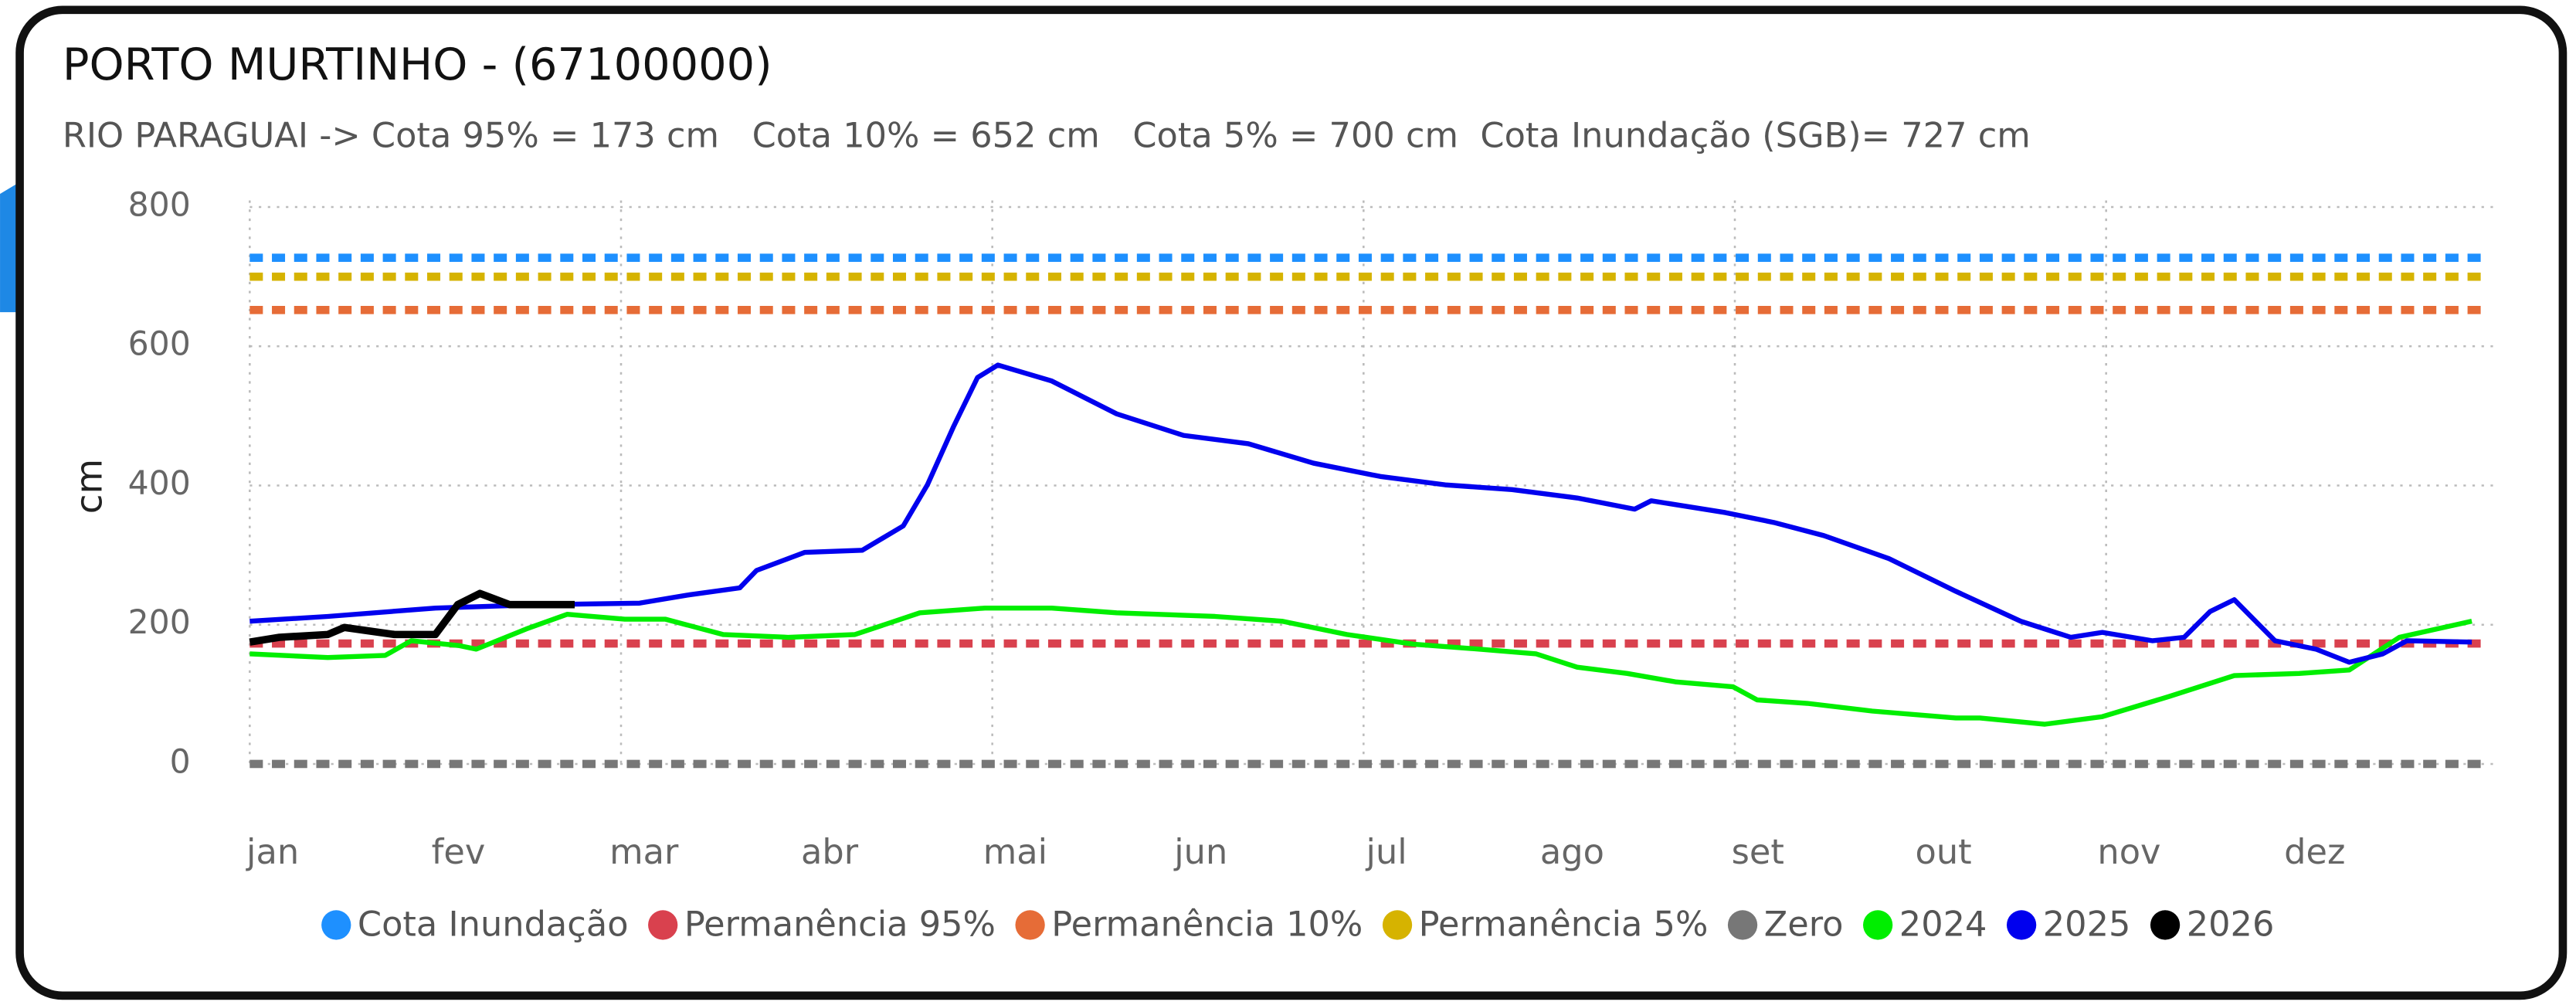 The height and width of the screenshot is (1005, 2576). What do you see at coordinates (644, 852) in the screenshot?
I see `x-tick-label: mar` at bounding box center [644, 852].